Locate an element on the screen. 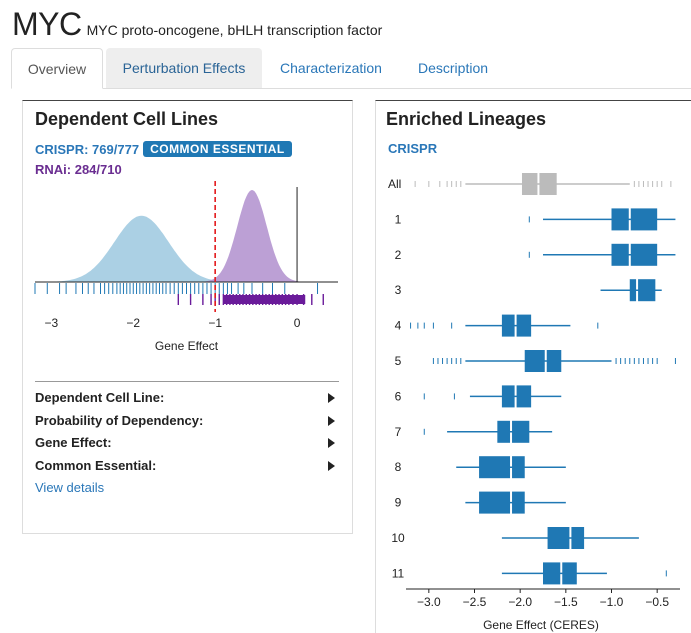  lineage-label: 7 is located at coordinates (398, 432).